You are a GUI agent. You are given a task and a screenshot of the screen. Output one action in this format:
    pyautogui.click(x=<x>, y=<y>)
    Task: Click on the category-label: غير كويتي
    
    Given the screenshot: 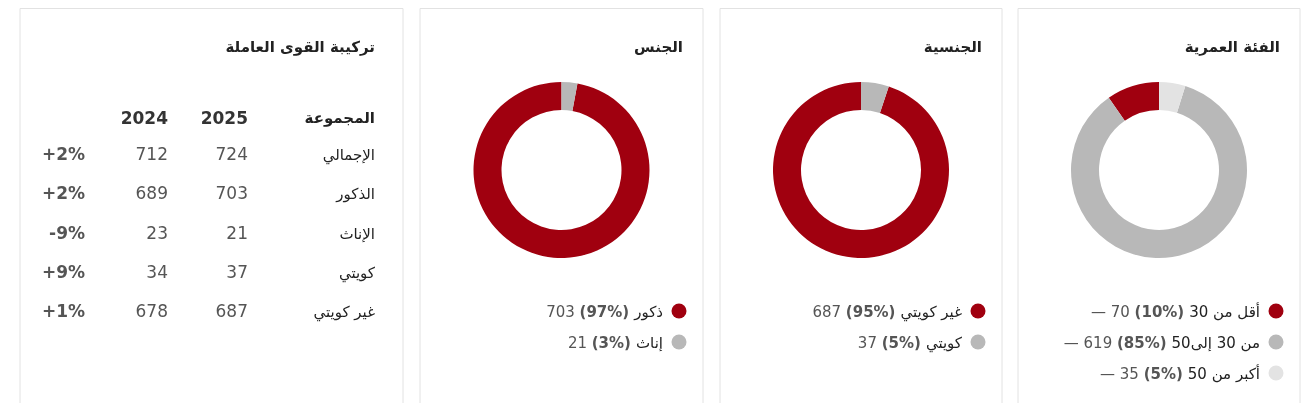 What is the action you would take?
    pyautogui.click(x=344, y=313)
    